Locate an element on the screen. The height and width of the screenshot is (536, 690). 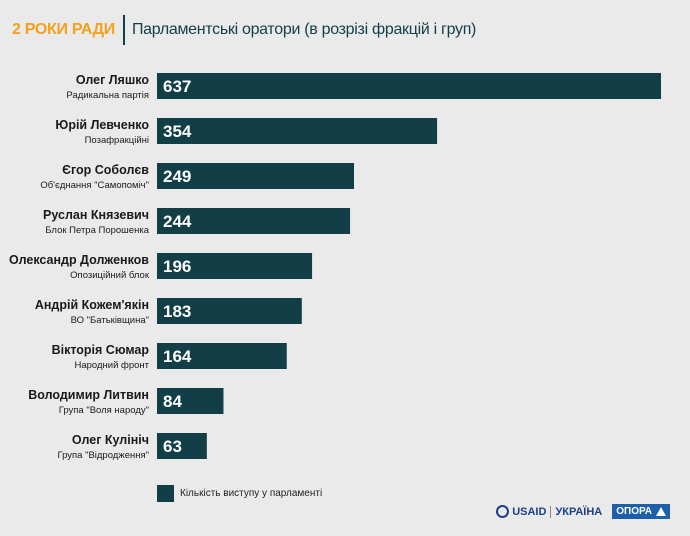
faction-label: Група "Воля народу" is located at coordinates (104, 410).